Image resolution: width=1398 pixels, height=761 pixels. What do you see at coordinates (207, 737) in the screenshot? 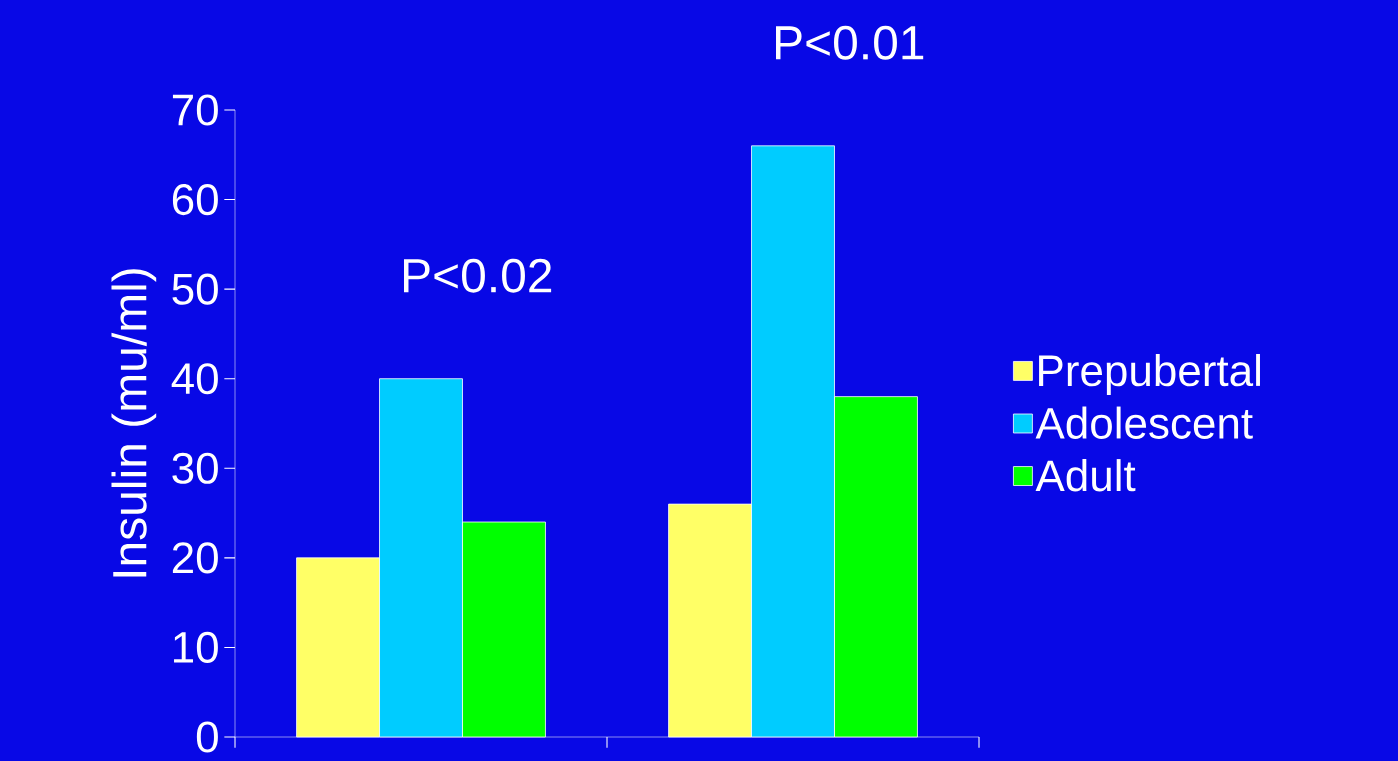
I see `y-tick-label: 0` at bounding box center [207, 737].